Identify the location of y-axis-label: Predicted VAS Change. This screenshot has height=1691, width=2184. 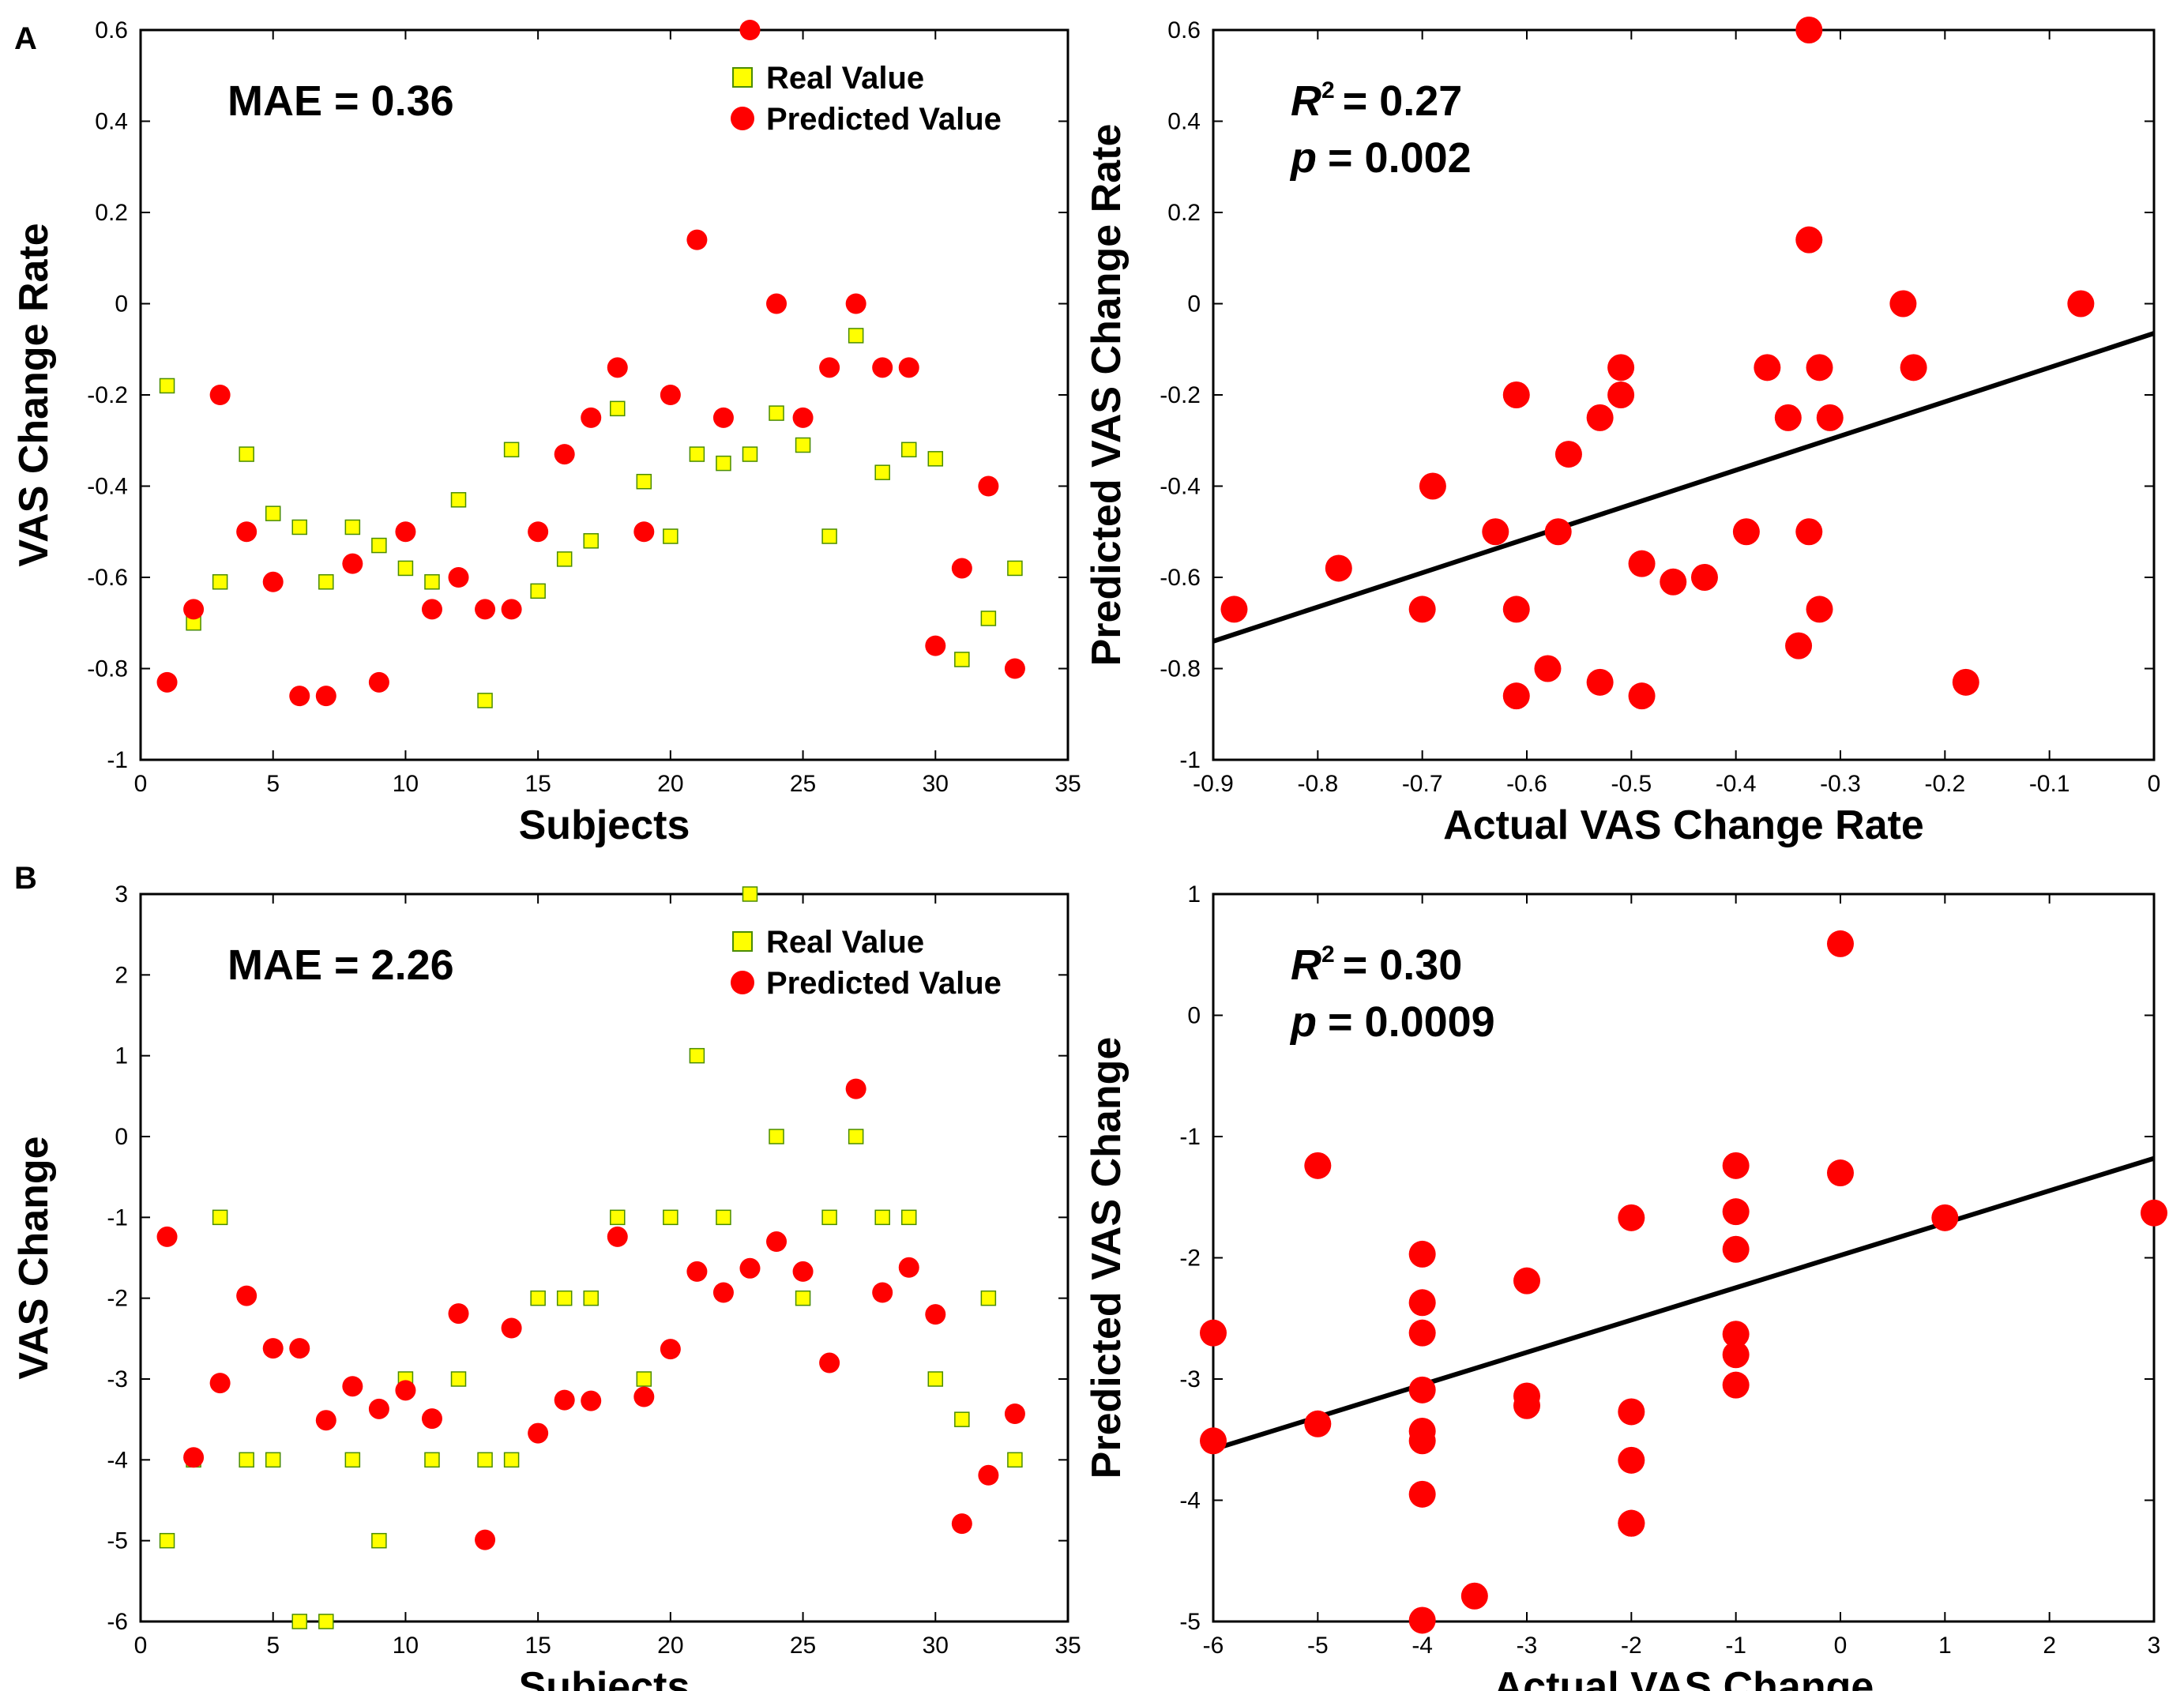
(1107, 1258).